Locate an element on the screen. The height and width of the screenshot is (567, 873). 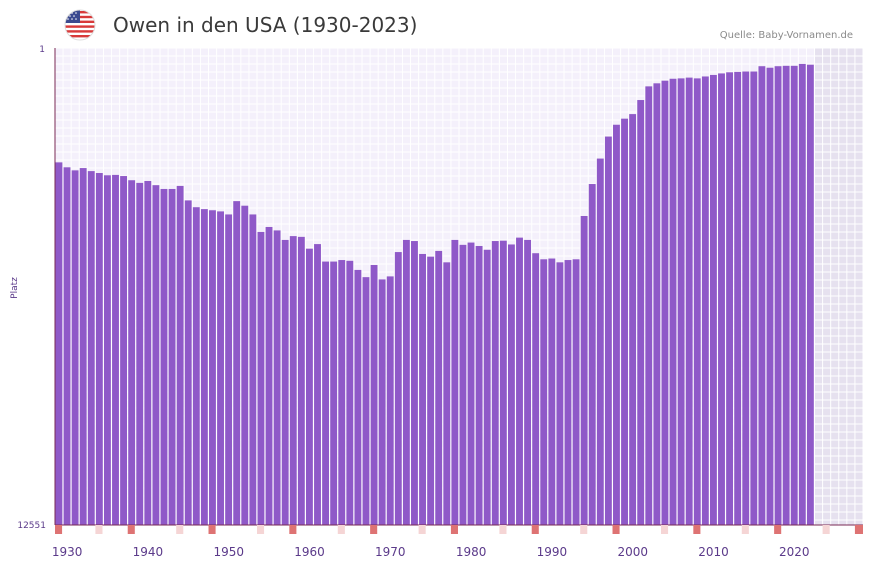
bar-2002 is located at coordinates (649, 305).